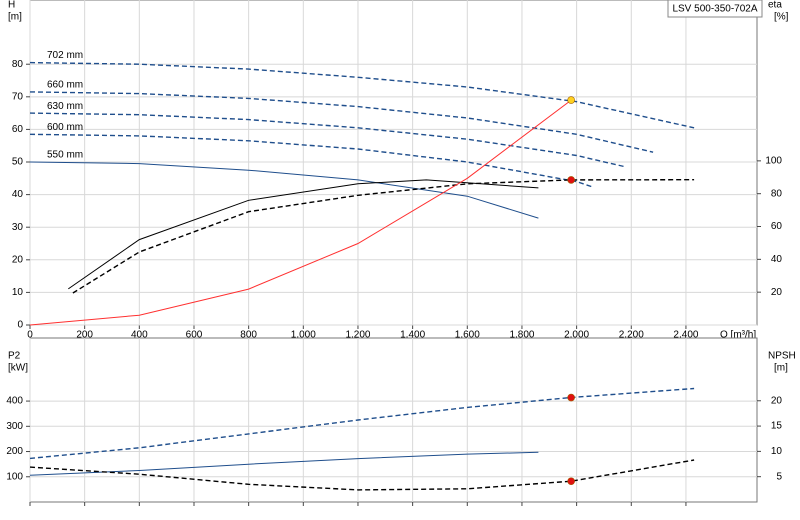 The height and width of the screenshot is (520, 800). What do you see at coordinates (18, 227) in the screenshot?
I see `y-tick-label: 30` at bounding box center [18, 227].